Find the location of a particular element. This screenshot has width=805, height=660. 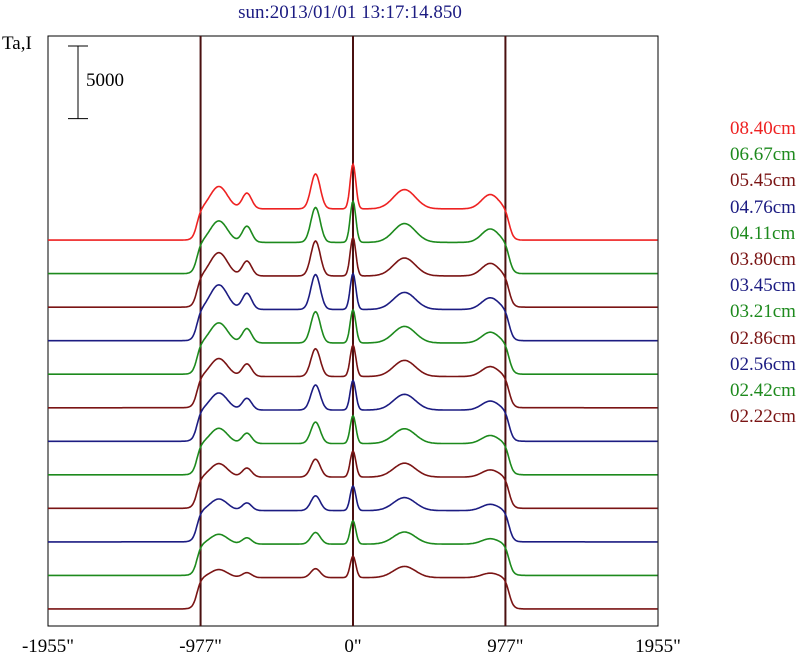

legend-entry-05.45cm: 05.45cm is located at coordinates (763, 181).